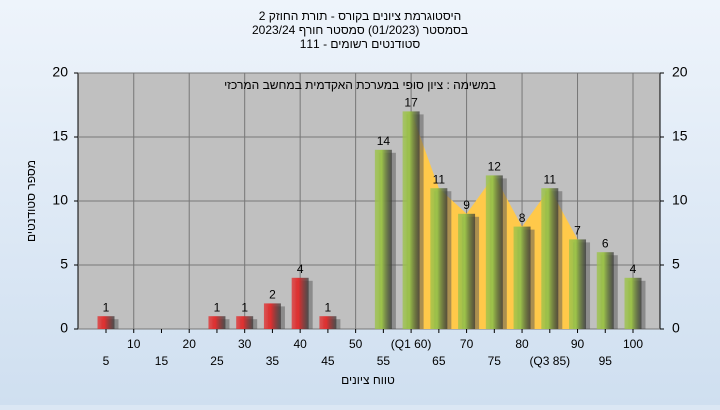 The image size is (720, 410). Describe the element at coordinates (162, 361) in the screenshot. I see `x-tick-label: 15` at that location.